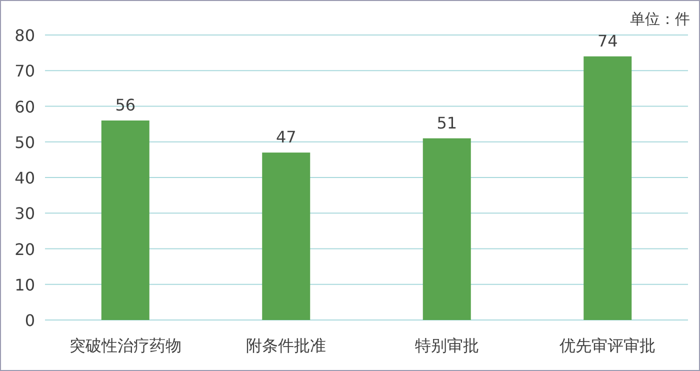 The image size is (700, 371). What do you see at coordinates (24, 71) in the screenshot?
I see `y-tick-label: 70` at bounding box center [24, 71].